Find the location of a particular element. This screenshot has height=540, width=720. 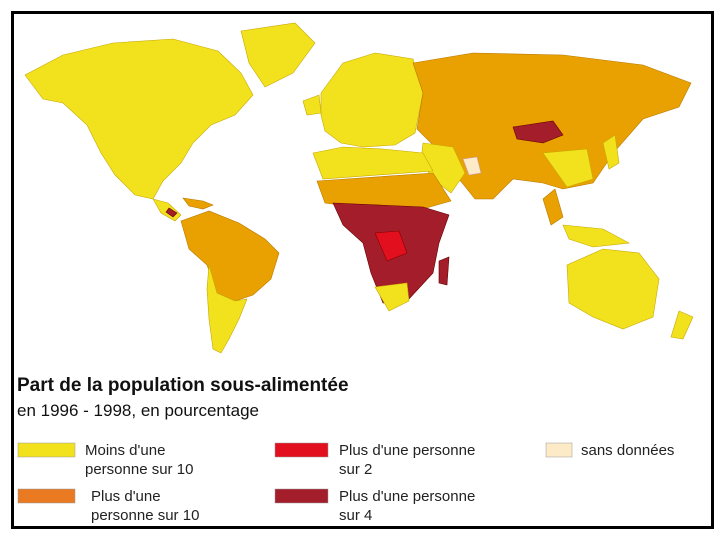

caribbean is located at coordinates (198, 203).